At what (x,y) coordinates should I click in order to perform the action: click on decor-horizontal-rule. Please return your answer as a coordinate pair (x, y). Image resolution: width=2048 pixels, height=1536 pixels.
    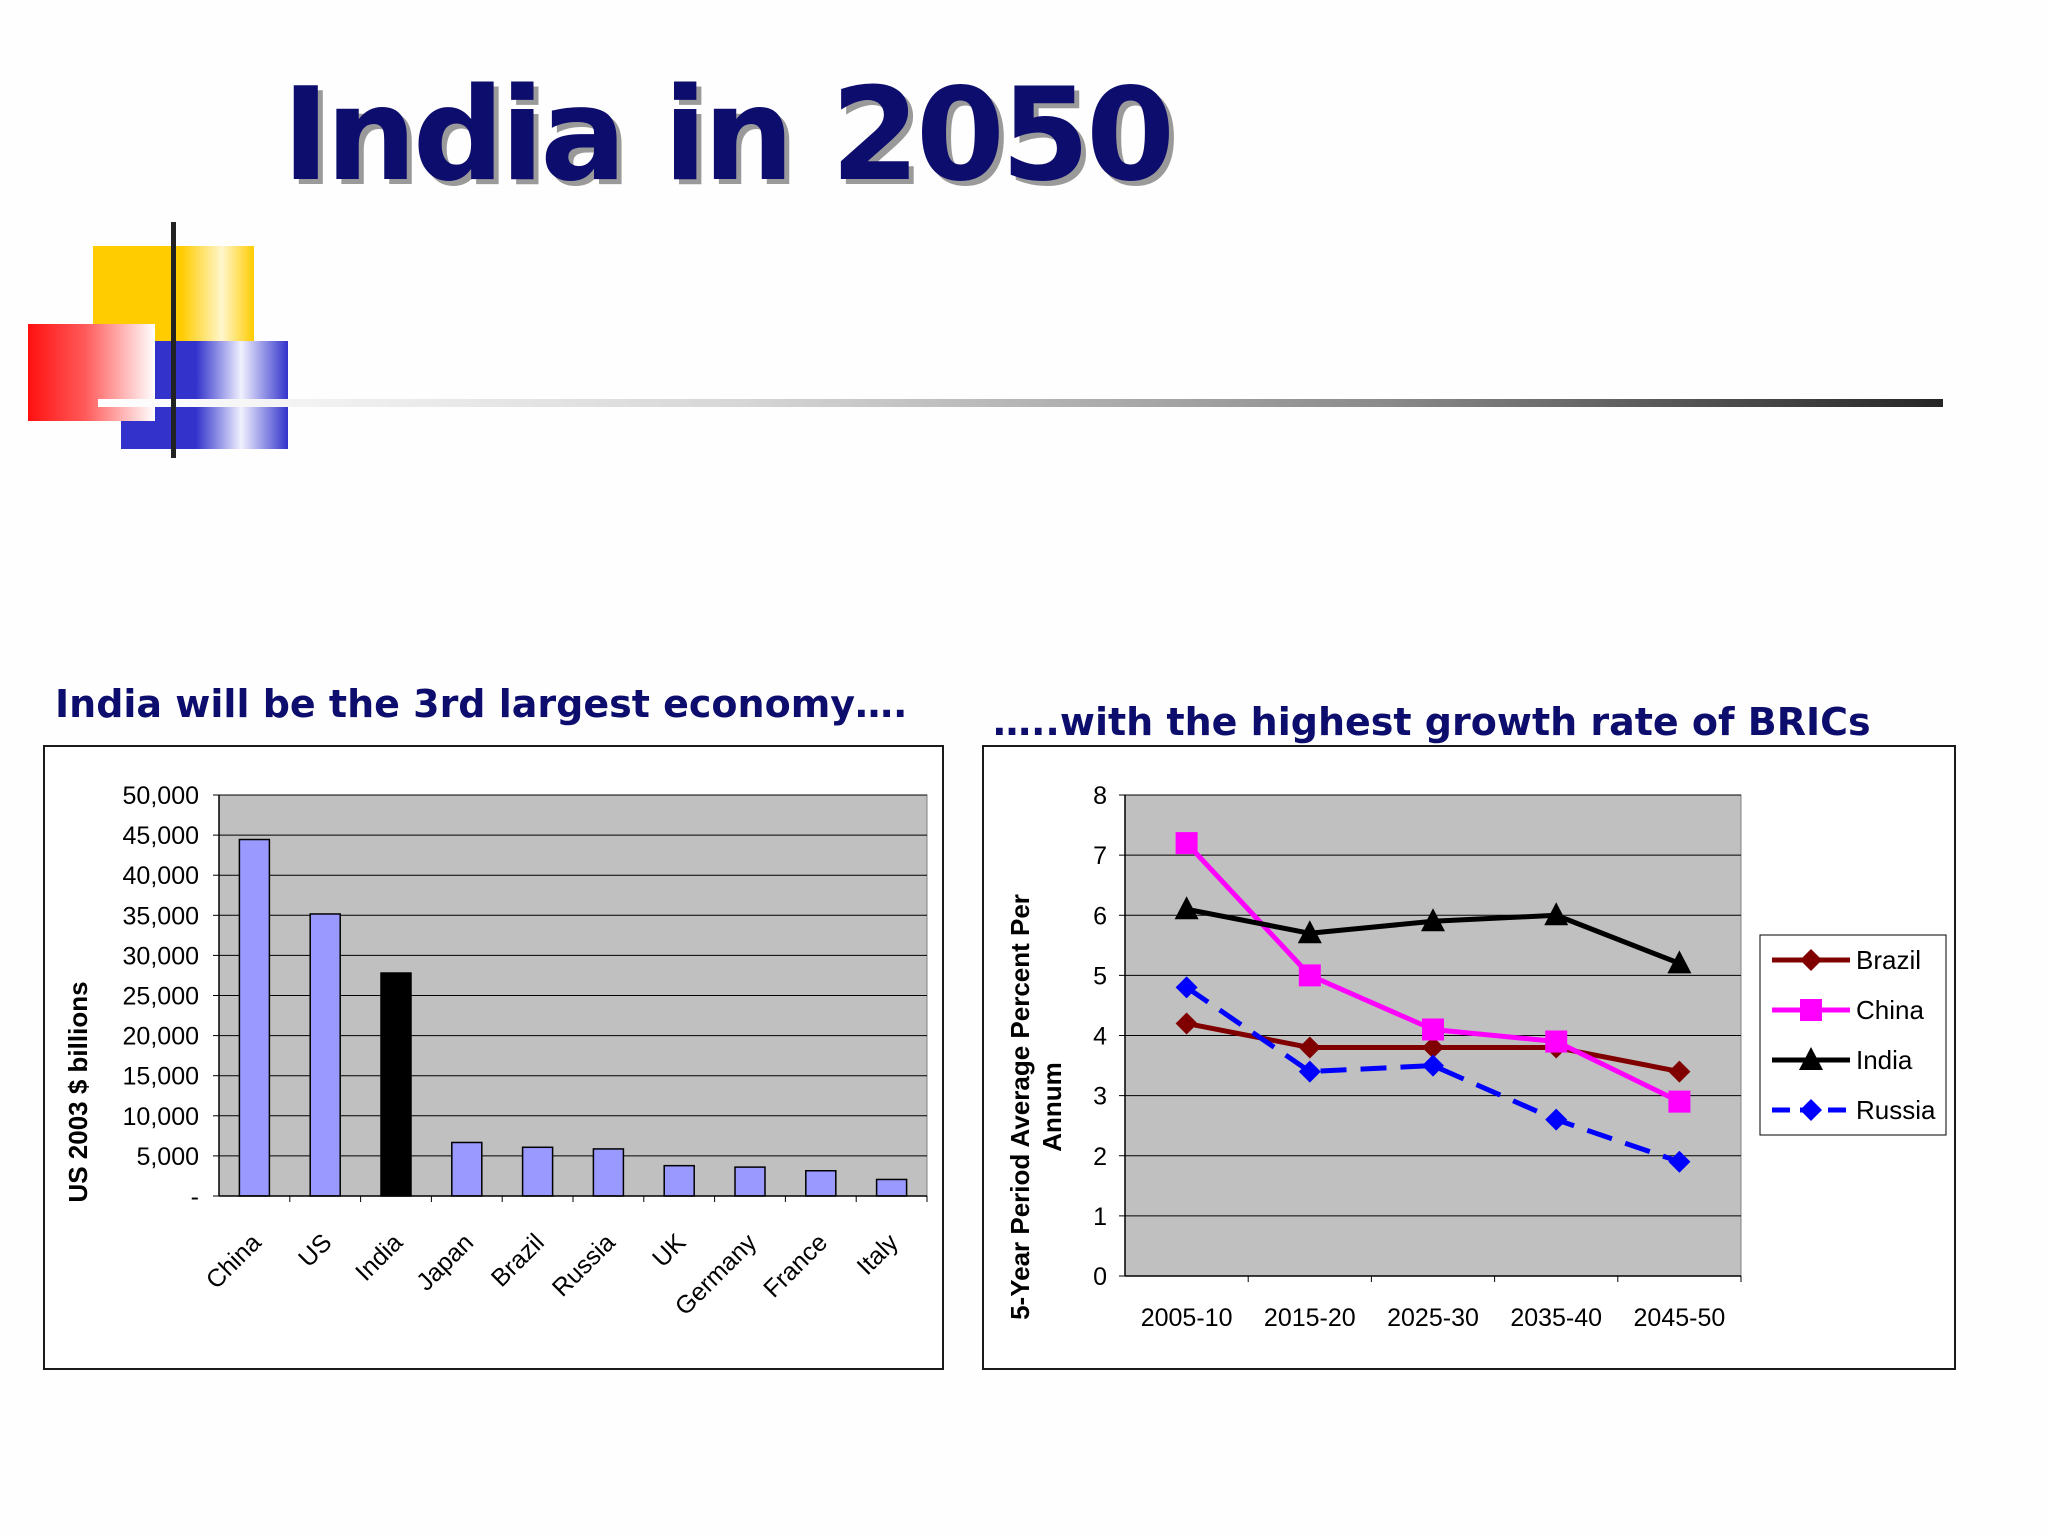
    Looking at the image, I should click on (1020, 403).